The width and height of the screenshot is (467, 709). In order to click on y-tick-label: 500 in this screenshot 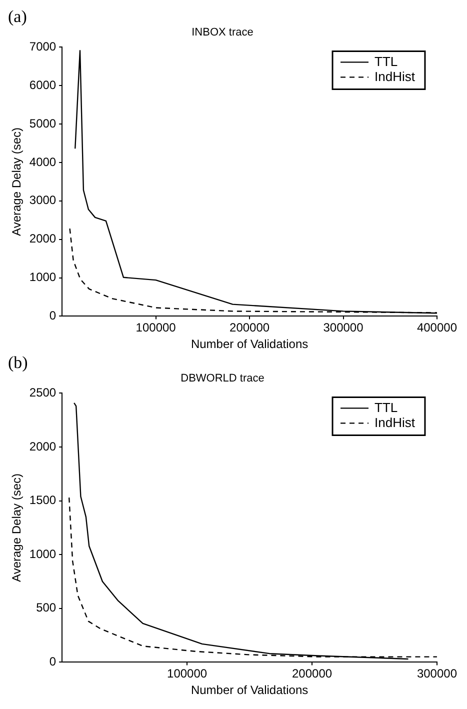, I will do `click(46, 607)`.